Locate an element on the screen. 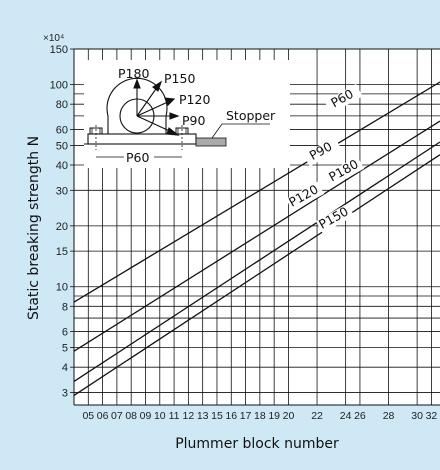 The image size is (440, 470). x-tick-label: 13 is located at coordinates (203, 416).